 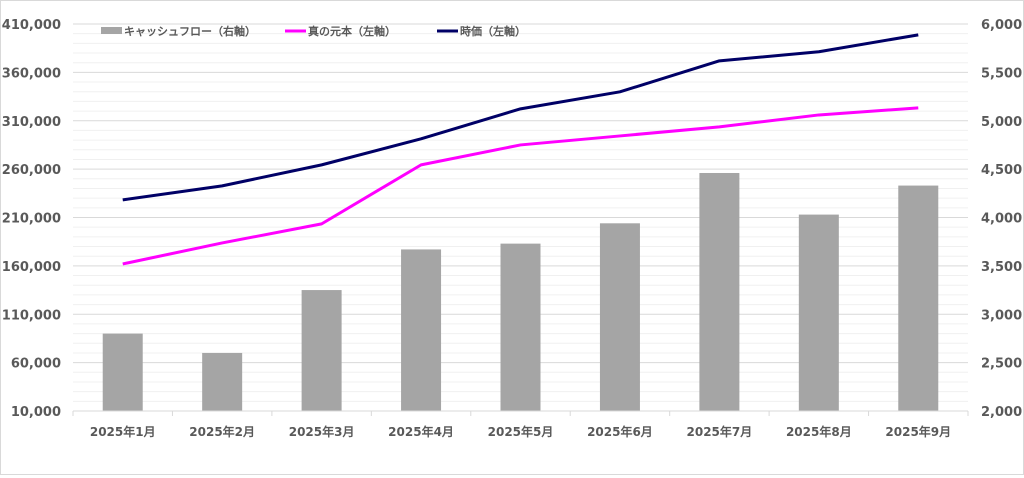 I want to click on x-tick-label: 2025年5月, so click(x=521, y=431).